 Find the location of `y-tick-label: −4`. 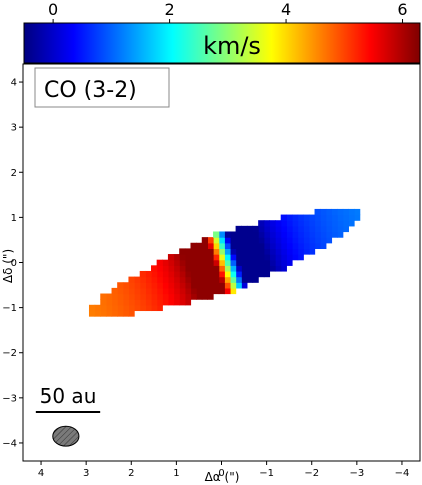

y-tick-label: −4 is located at coordinates (9, 443).